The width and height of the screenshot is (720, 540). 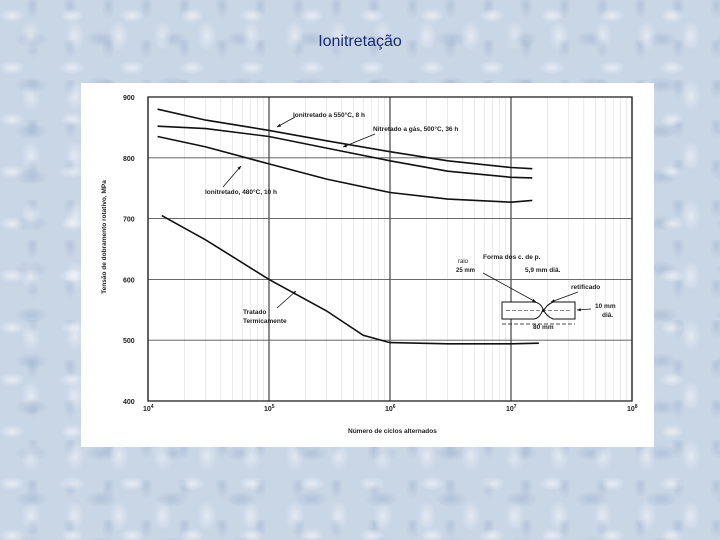 What do you see at coordinates (632, 408) in the screenshot?
I see `x-tick-label: 10⁸` at bounding box center [632, 408].